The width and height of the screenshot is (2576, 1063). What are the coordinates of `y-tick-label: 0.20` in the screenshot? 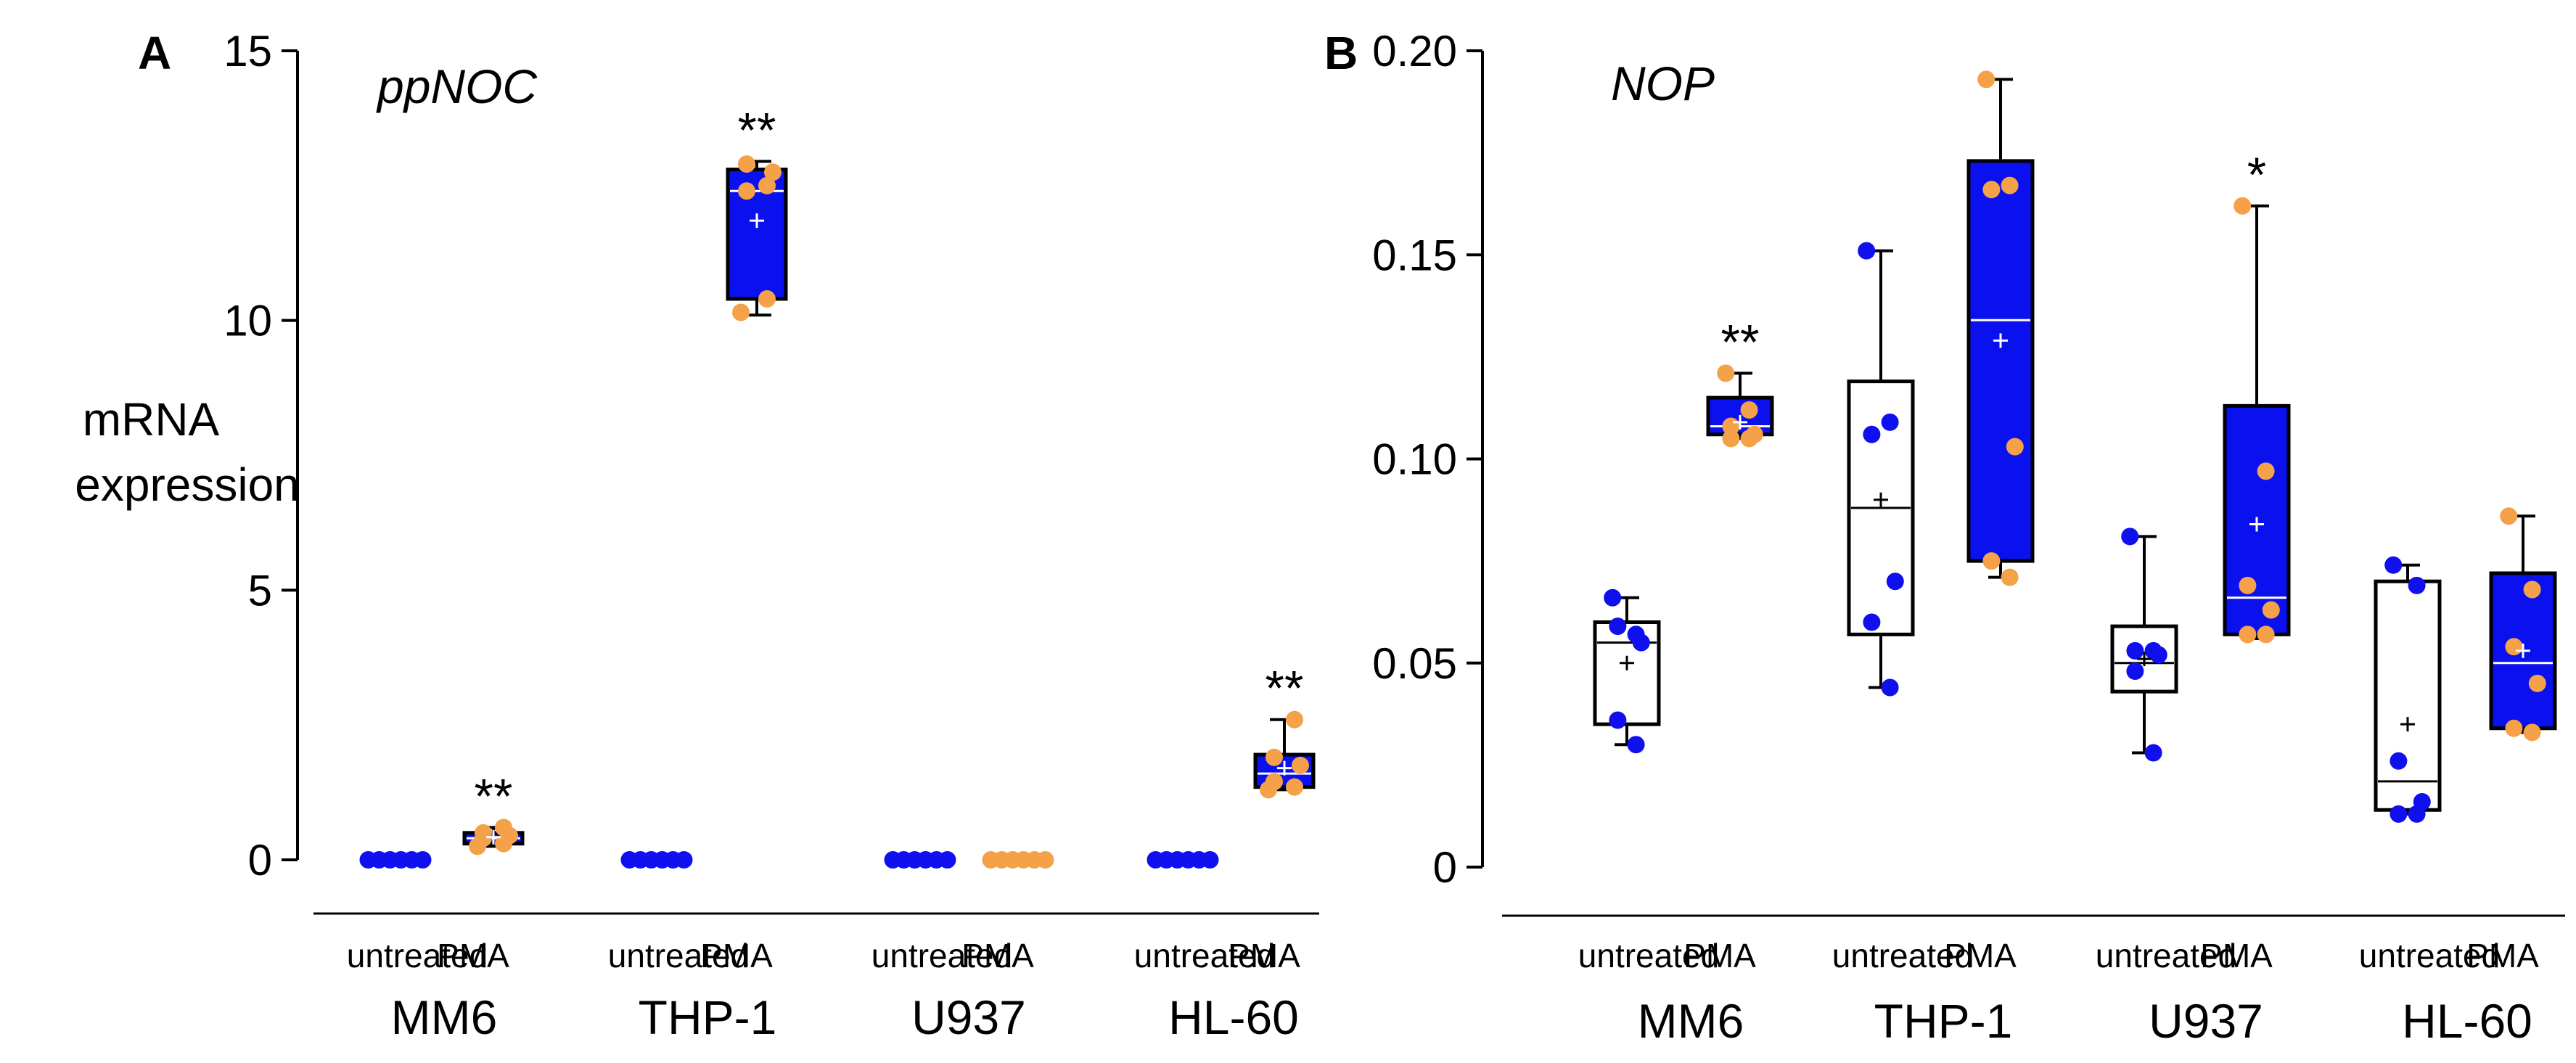 It's located at (1414, 51).